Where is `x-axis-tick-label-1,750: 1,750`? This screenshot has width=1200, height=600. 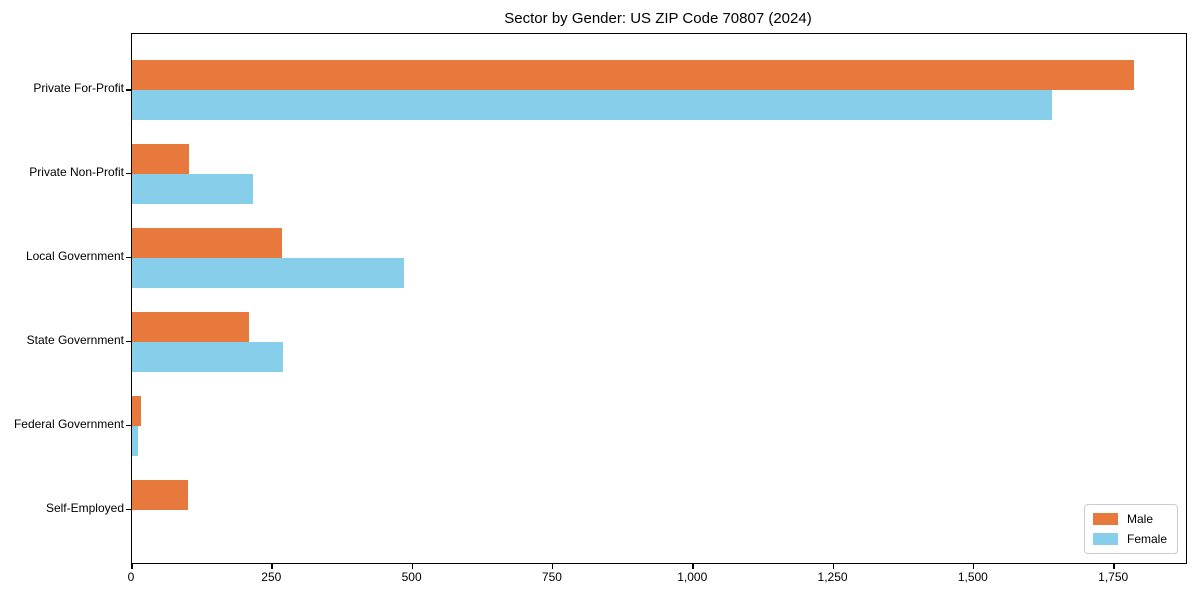 x-axis-tick-label-1,750: 1,750 is located at coordinates (1113, 577).